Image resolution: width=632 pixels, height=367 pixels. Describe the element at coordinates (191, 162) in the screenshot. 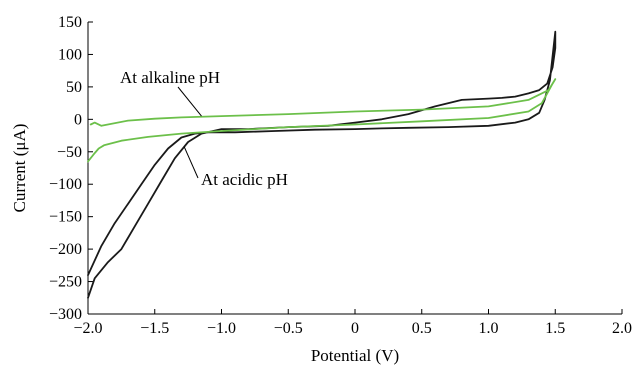

I see `annotation-leader-at-acidic-ph` at that location.